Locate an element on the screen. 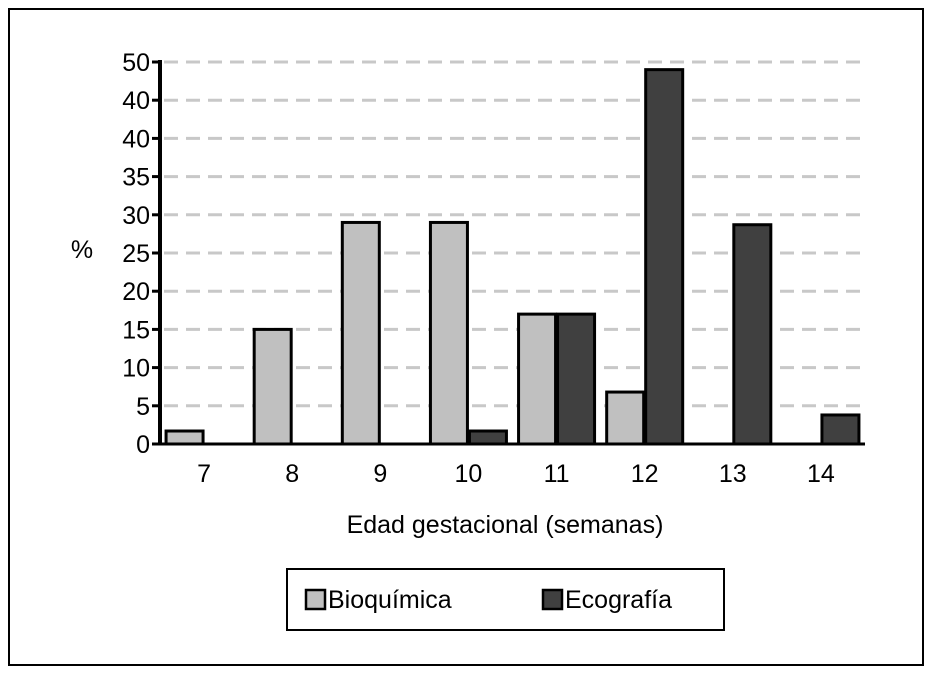  legend-swatch-bioquímica is located at coordinates (315, 599).